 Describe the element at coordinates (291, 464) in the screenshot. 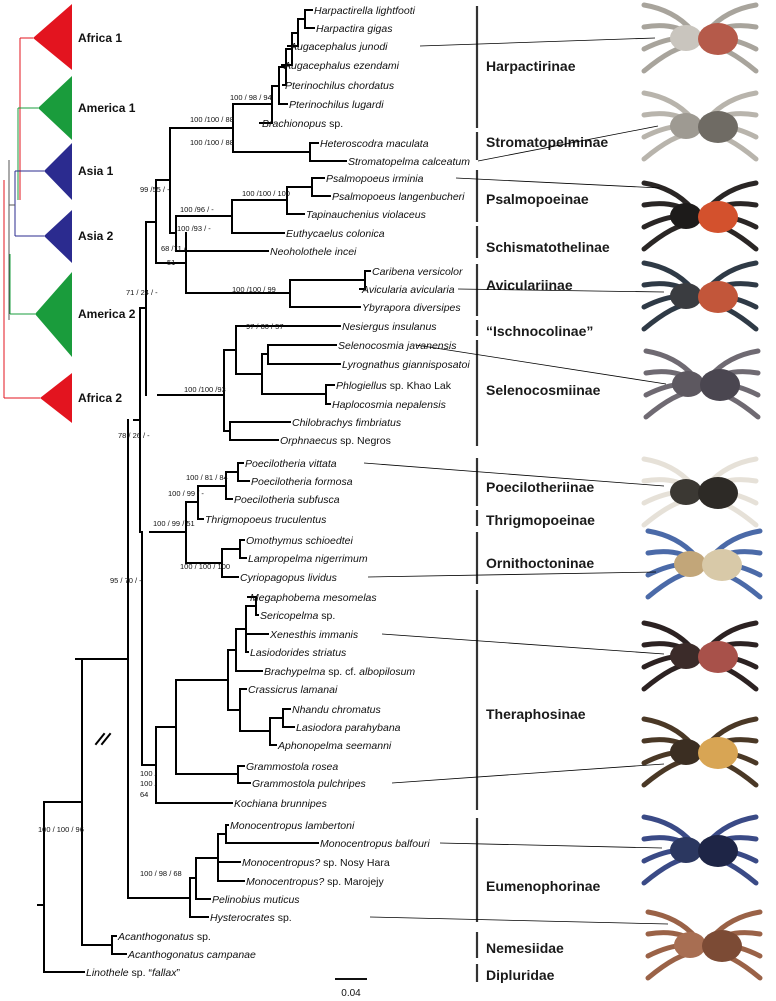

I see `taxon-poecilotheria-vittata: Poecilotheria vittata` at that location.